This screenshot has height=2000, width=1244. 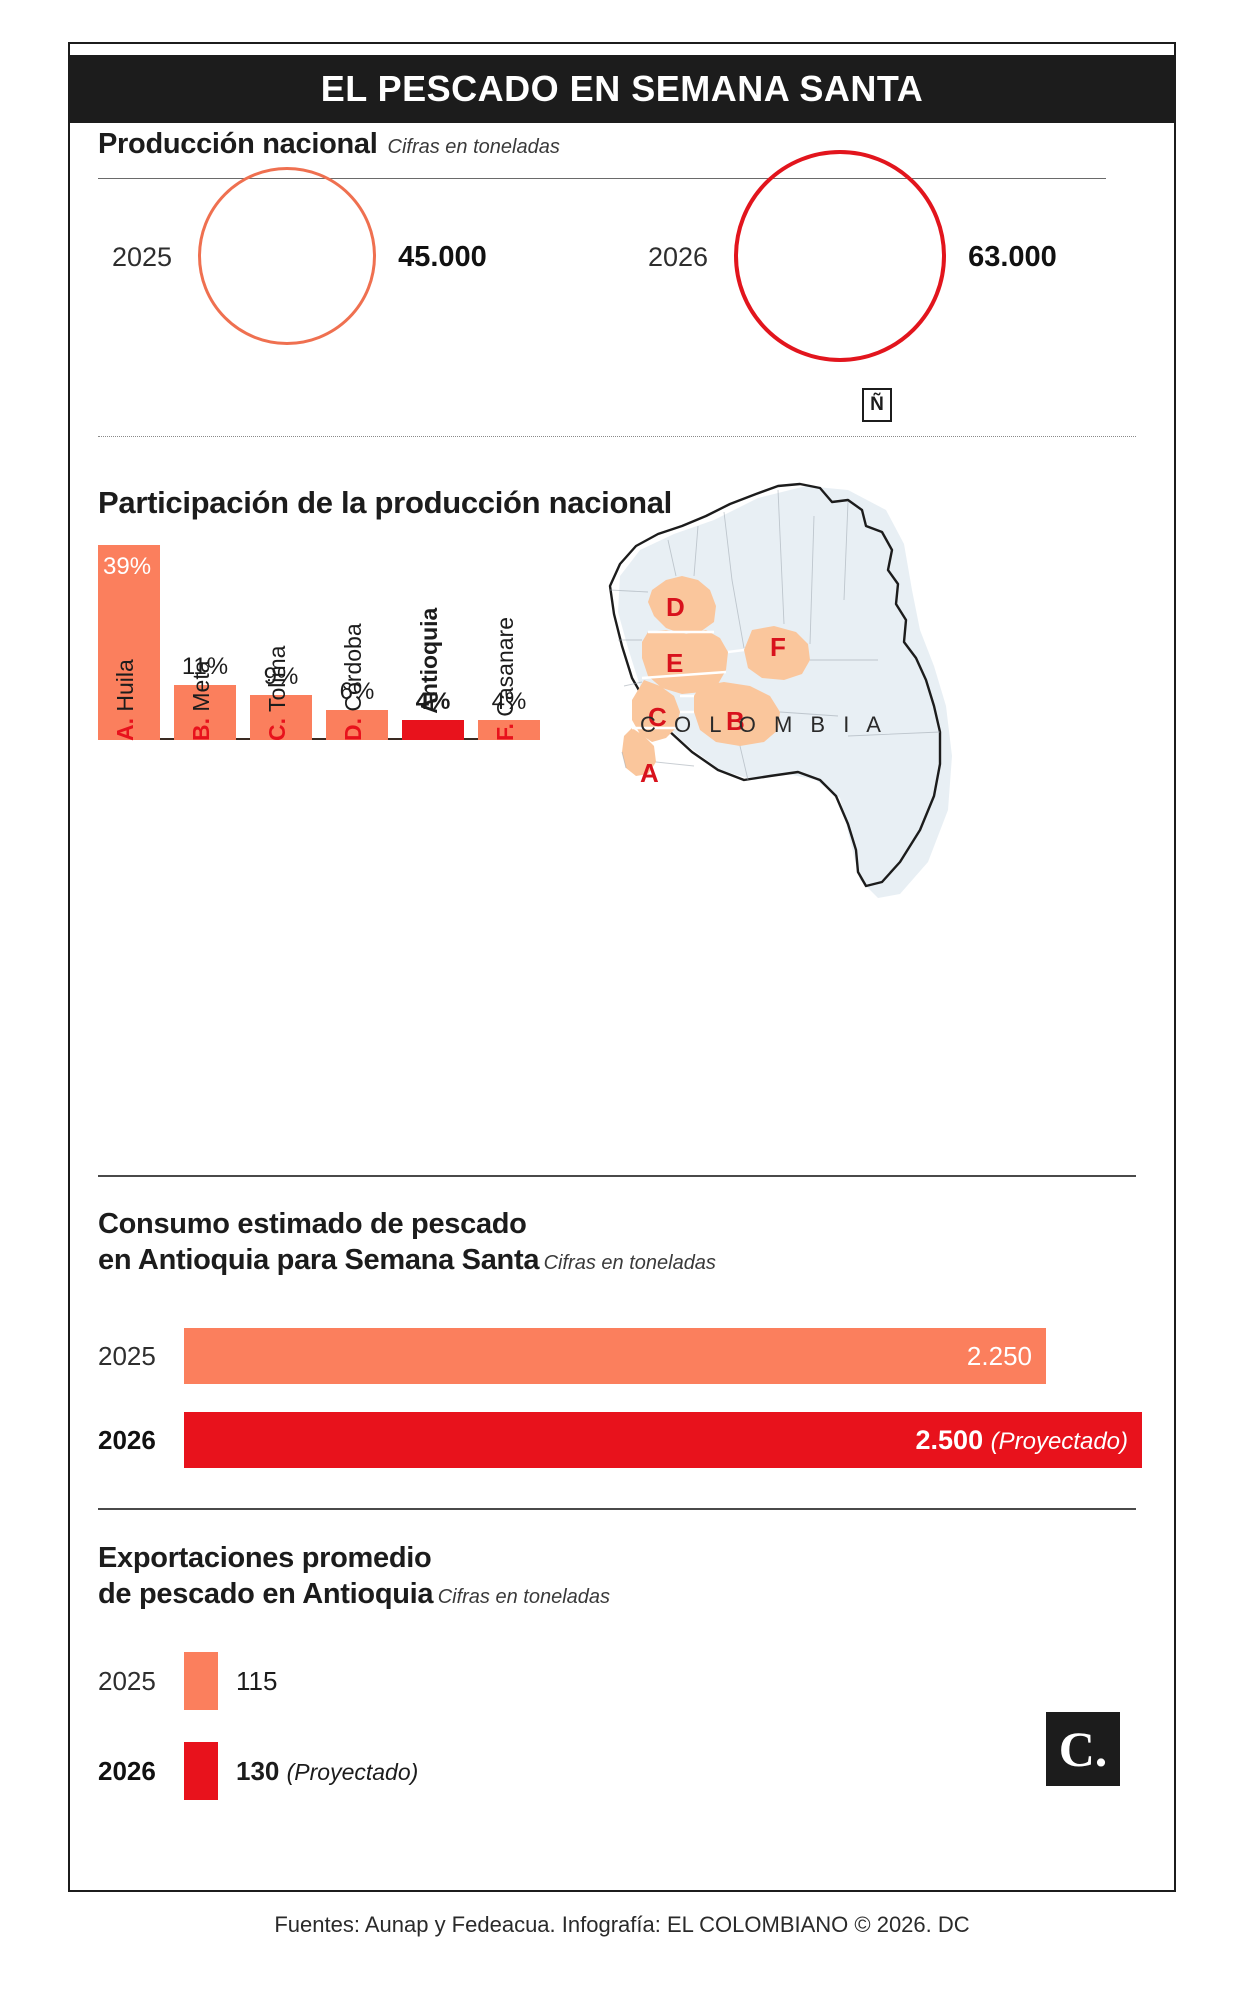 I want to click on logo-mark: C., so click(x=1083, y=1749).